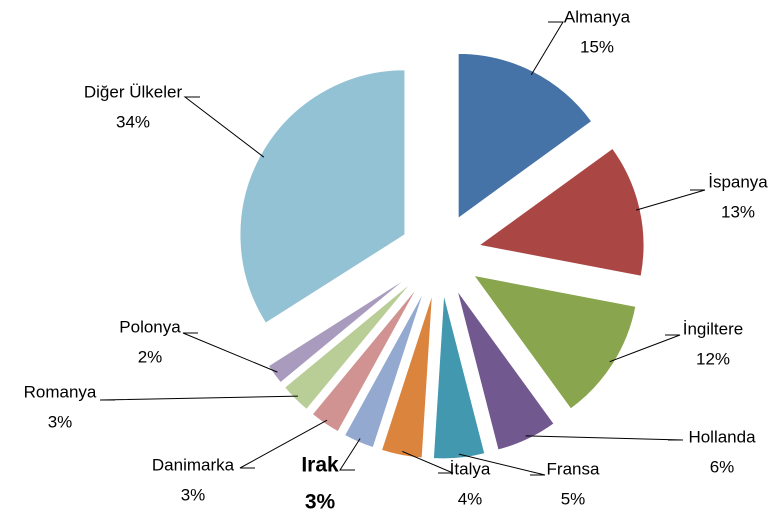 This screenshot has width=783, height=520. Describe the element at coordinates (60, 391) in the screenshot. I see `slice-label: Romanya` at that location.